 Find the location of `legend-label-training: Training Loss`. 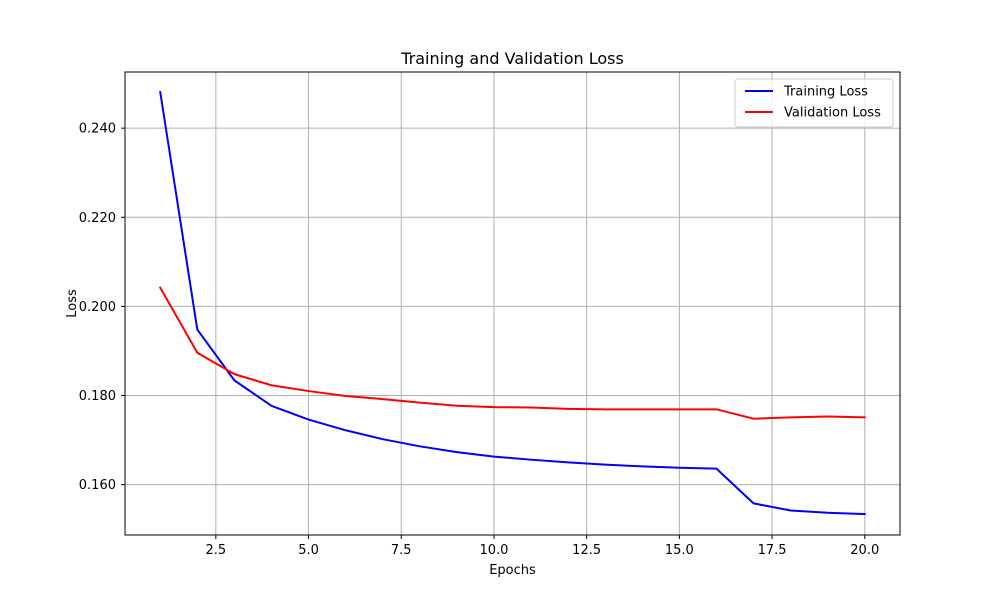

legend-label-training: Training Loss is located at coordinates (825, 92).